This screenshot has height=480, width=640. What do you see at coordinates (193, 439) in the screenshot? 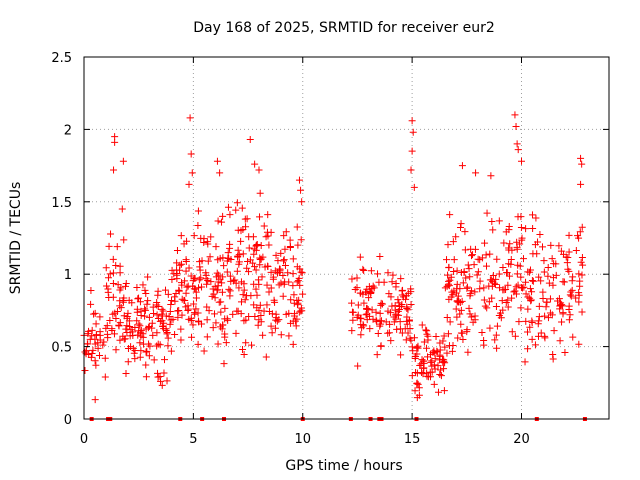
I see `x-tick-label: 5` at bounding box center [193, 439].